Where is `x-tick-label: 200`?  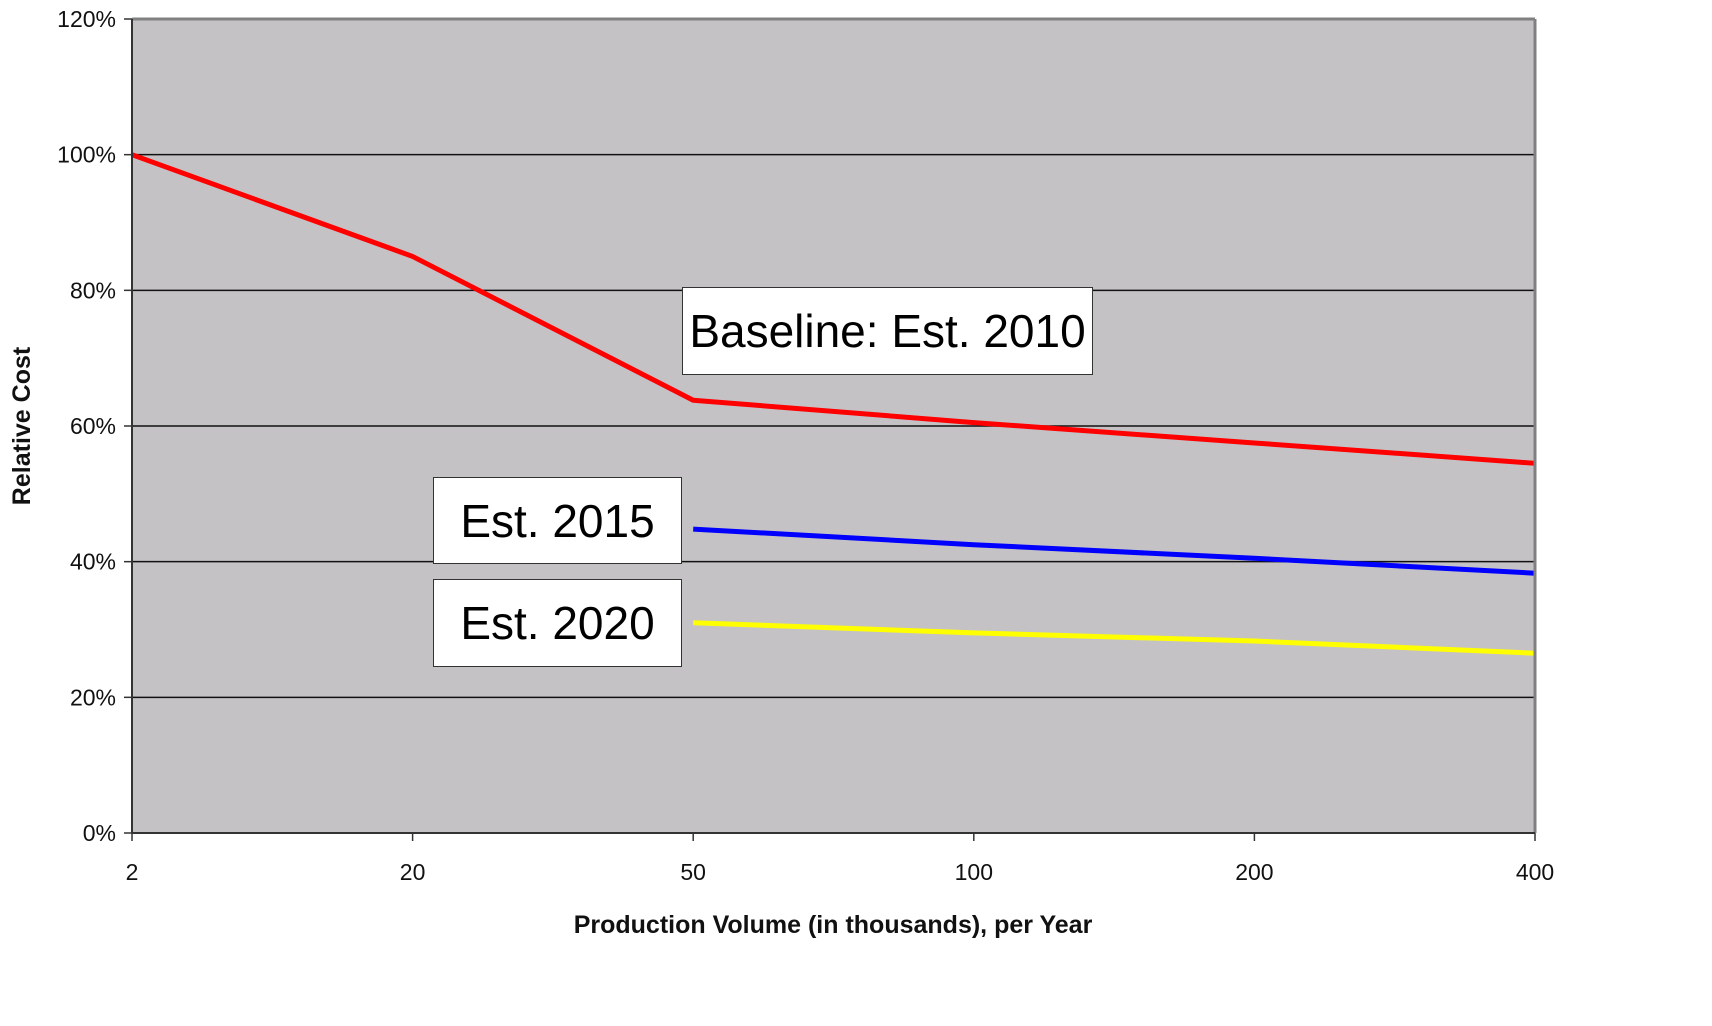
x-tick-label: 200 is located at coordinates (1254, 872).